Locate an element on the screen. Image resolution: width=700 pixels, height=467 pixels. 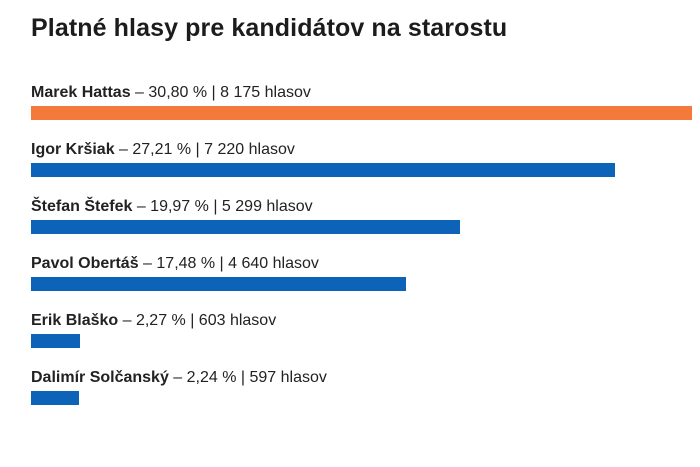
candidate-label: Pavol Obertáš – 17,48 % | 4 640 hlasov is located at coordinates (175, 264).